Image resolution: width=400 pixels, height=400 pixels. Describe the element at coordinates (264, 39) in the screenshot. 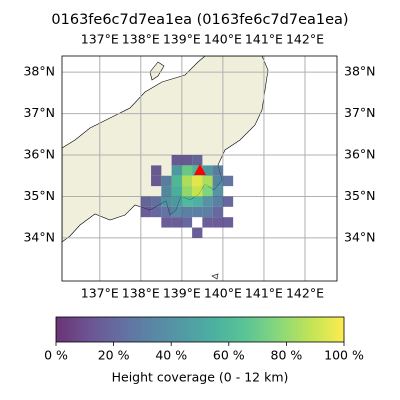

I see `x-tick-label-top: 141°E` at that location.